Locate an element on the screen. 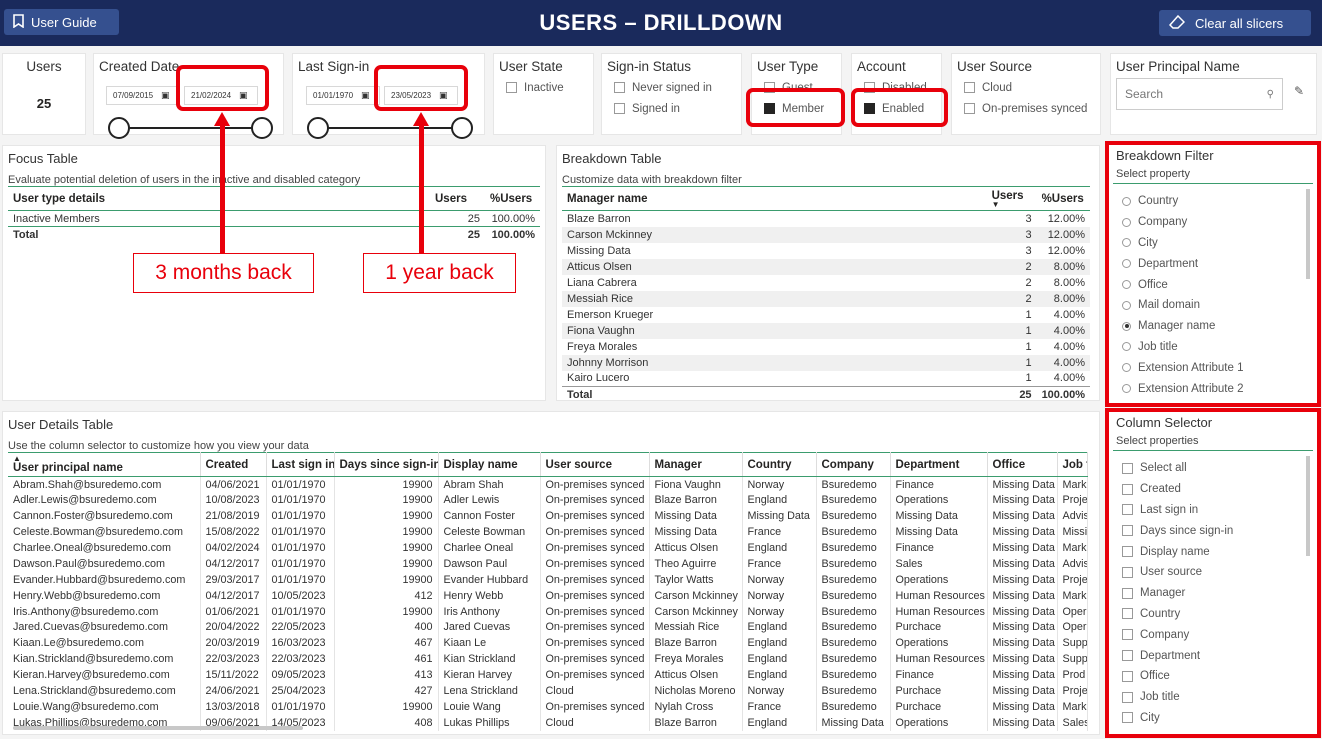  column-option: Created is located at coordinates (1177, 489).